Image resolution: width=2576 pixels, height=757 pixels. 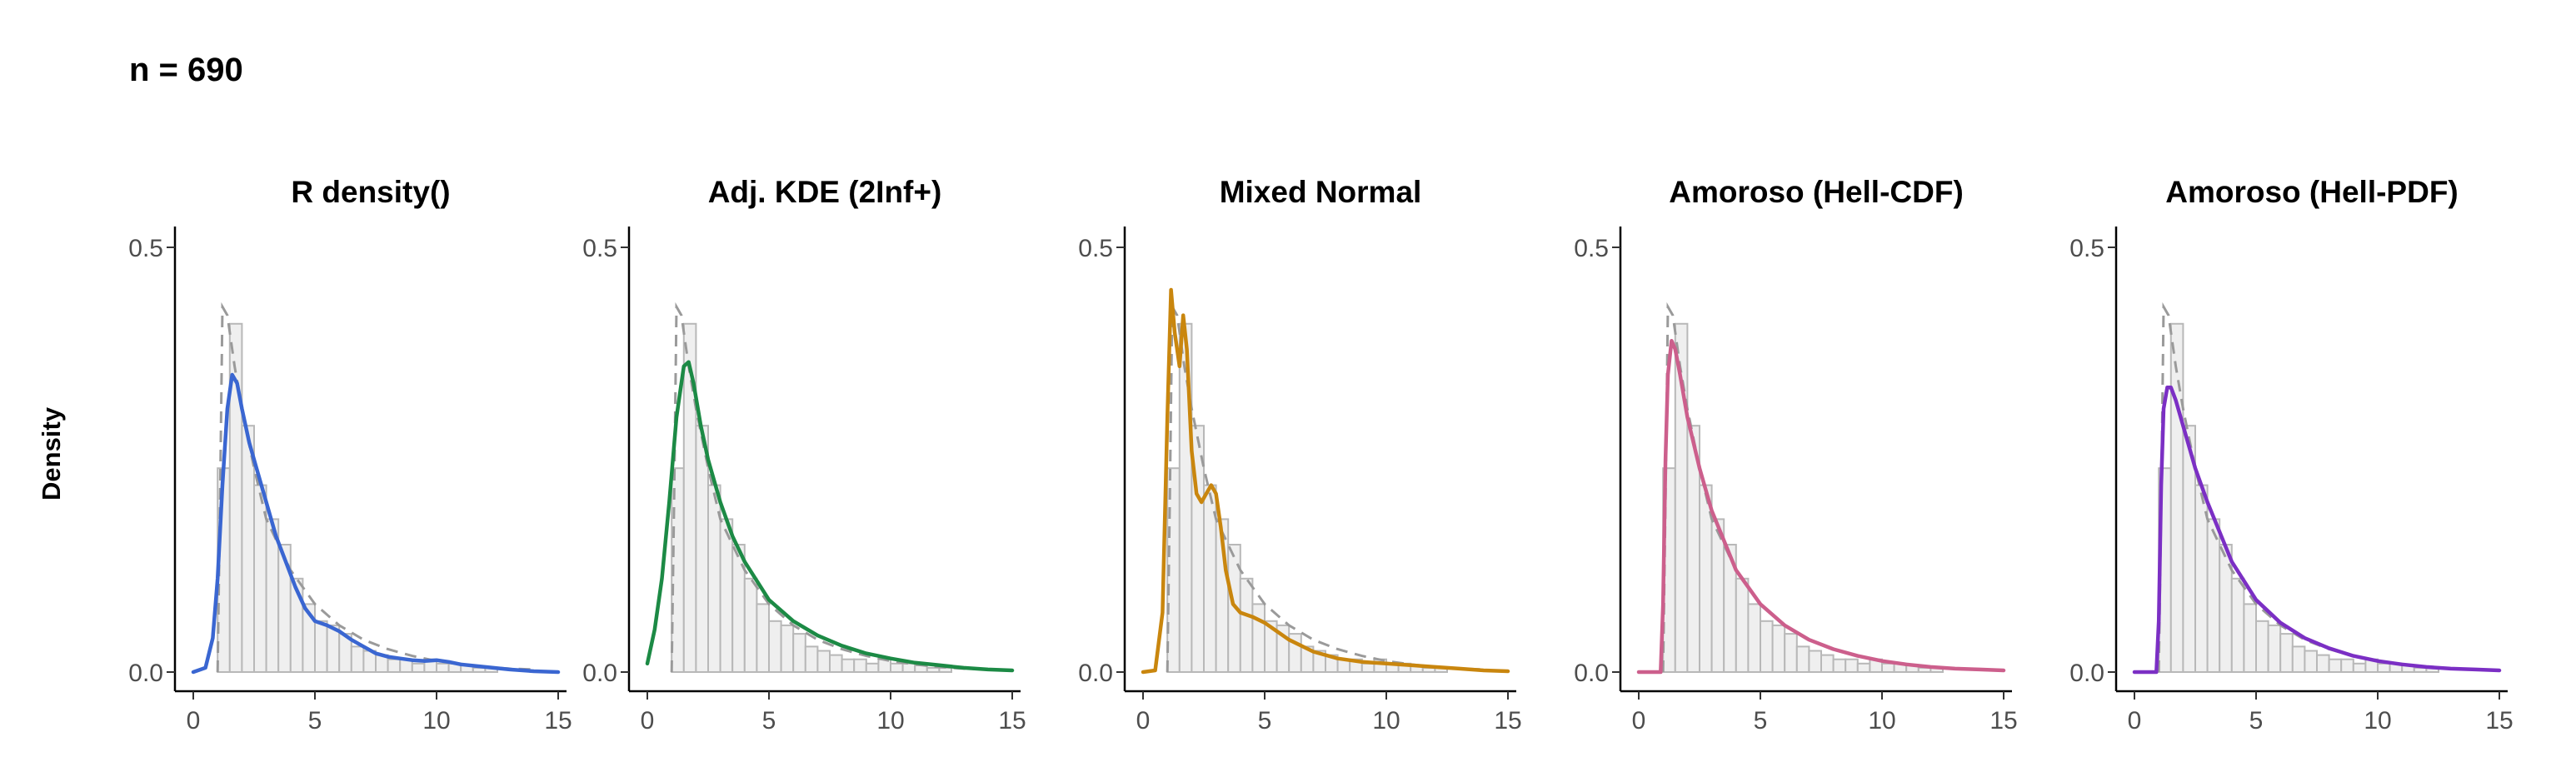 I want to click on panel-title: R density(), so click(x=370, y=192).